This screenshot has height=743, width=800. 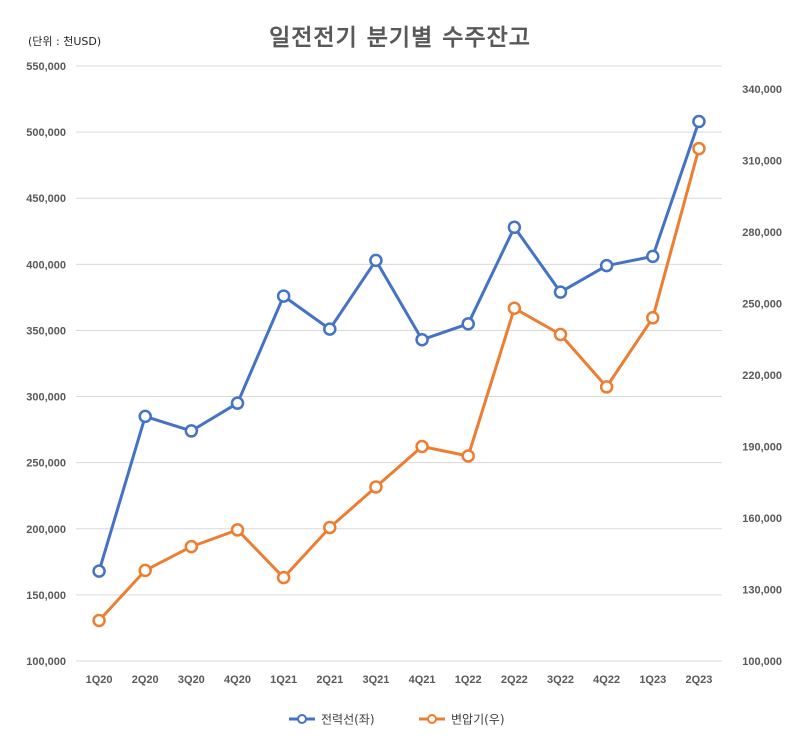 What do you see at coordinates (762, 448) in the screenshot?
I see `right-tick-label: 190,000` at bounding box center [762, 448].